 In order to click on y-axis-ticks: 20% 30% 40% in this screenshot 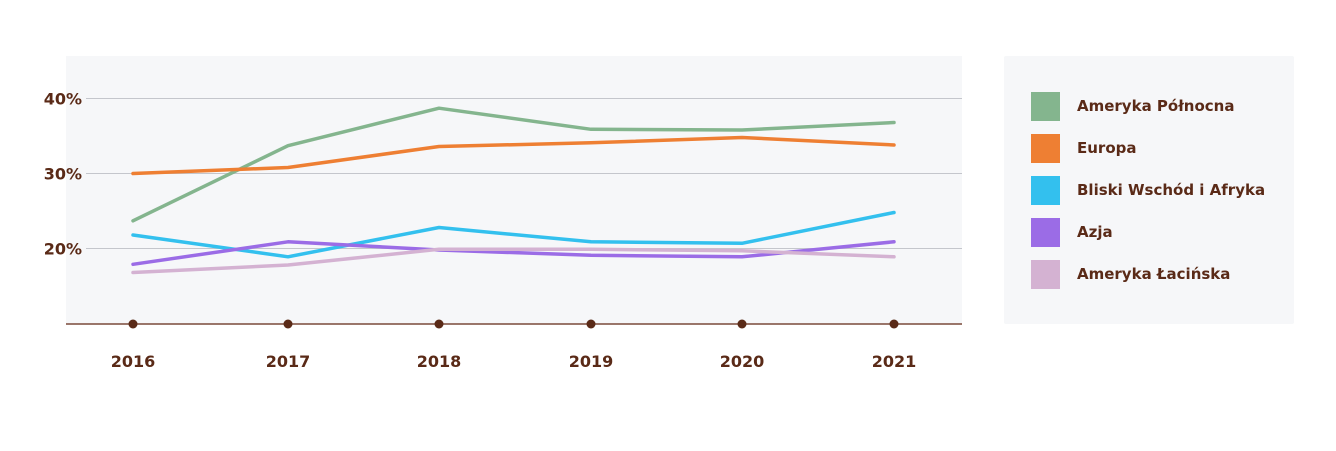, I will do `click(63, 174)`.